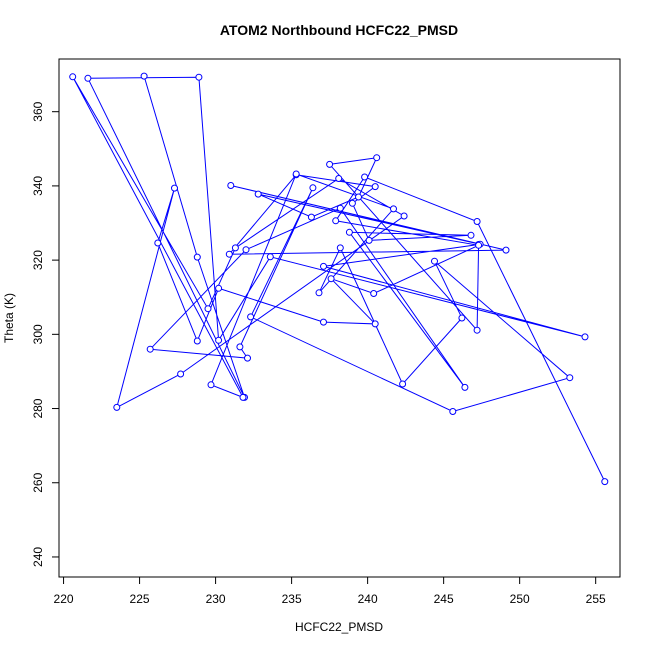 The image size is (650, 650). What do you see at coordinates (339, 30) in the screenshot?
I see `chart-title: ATOM2 Northbound HCFC22_PMSD` at bounding box center [339, 30].